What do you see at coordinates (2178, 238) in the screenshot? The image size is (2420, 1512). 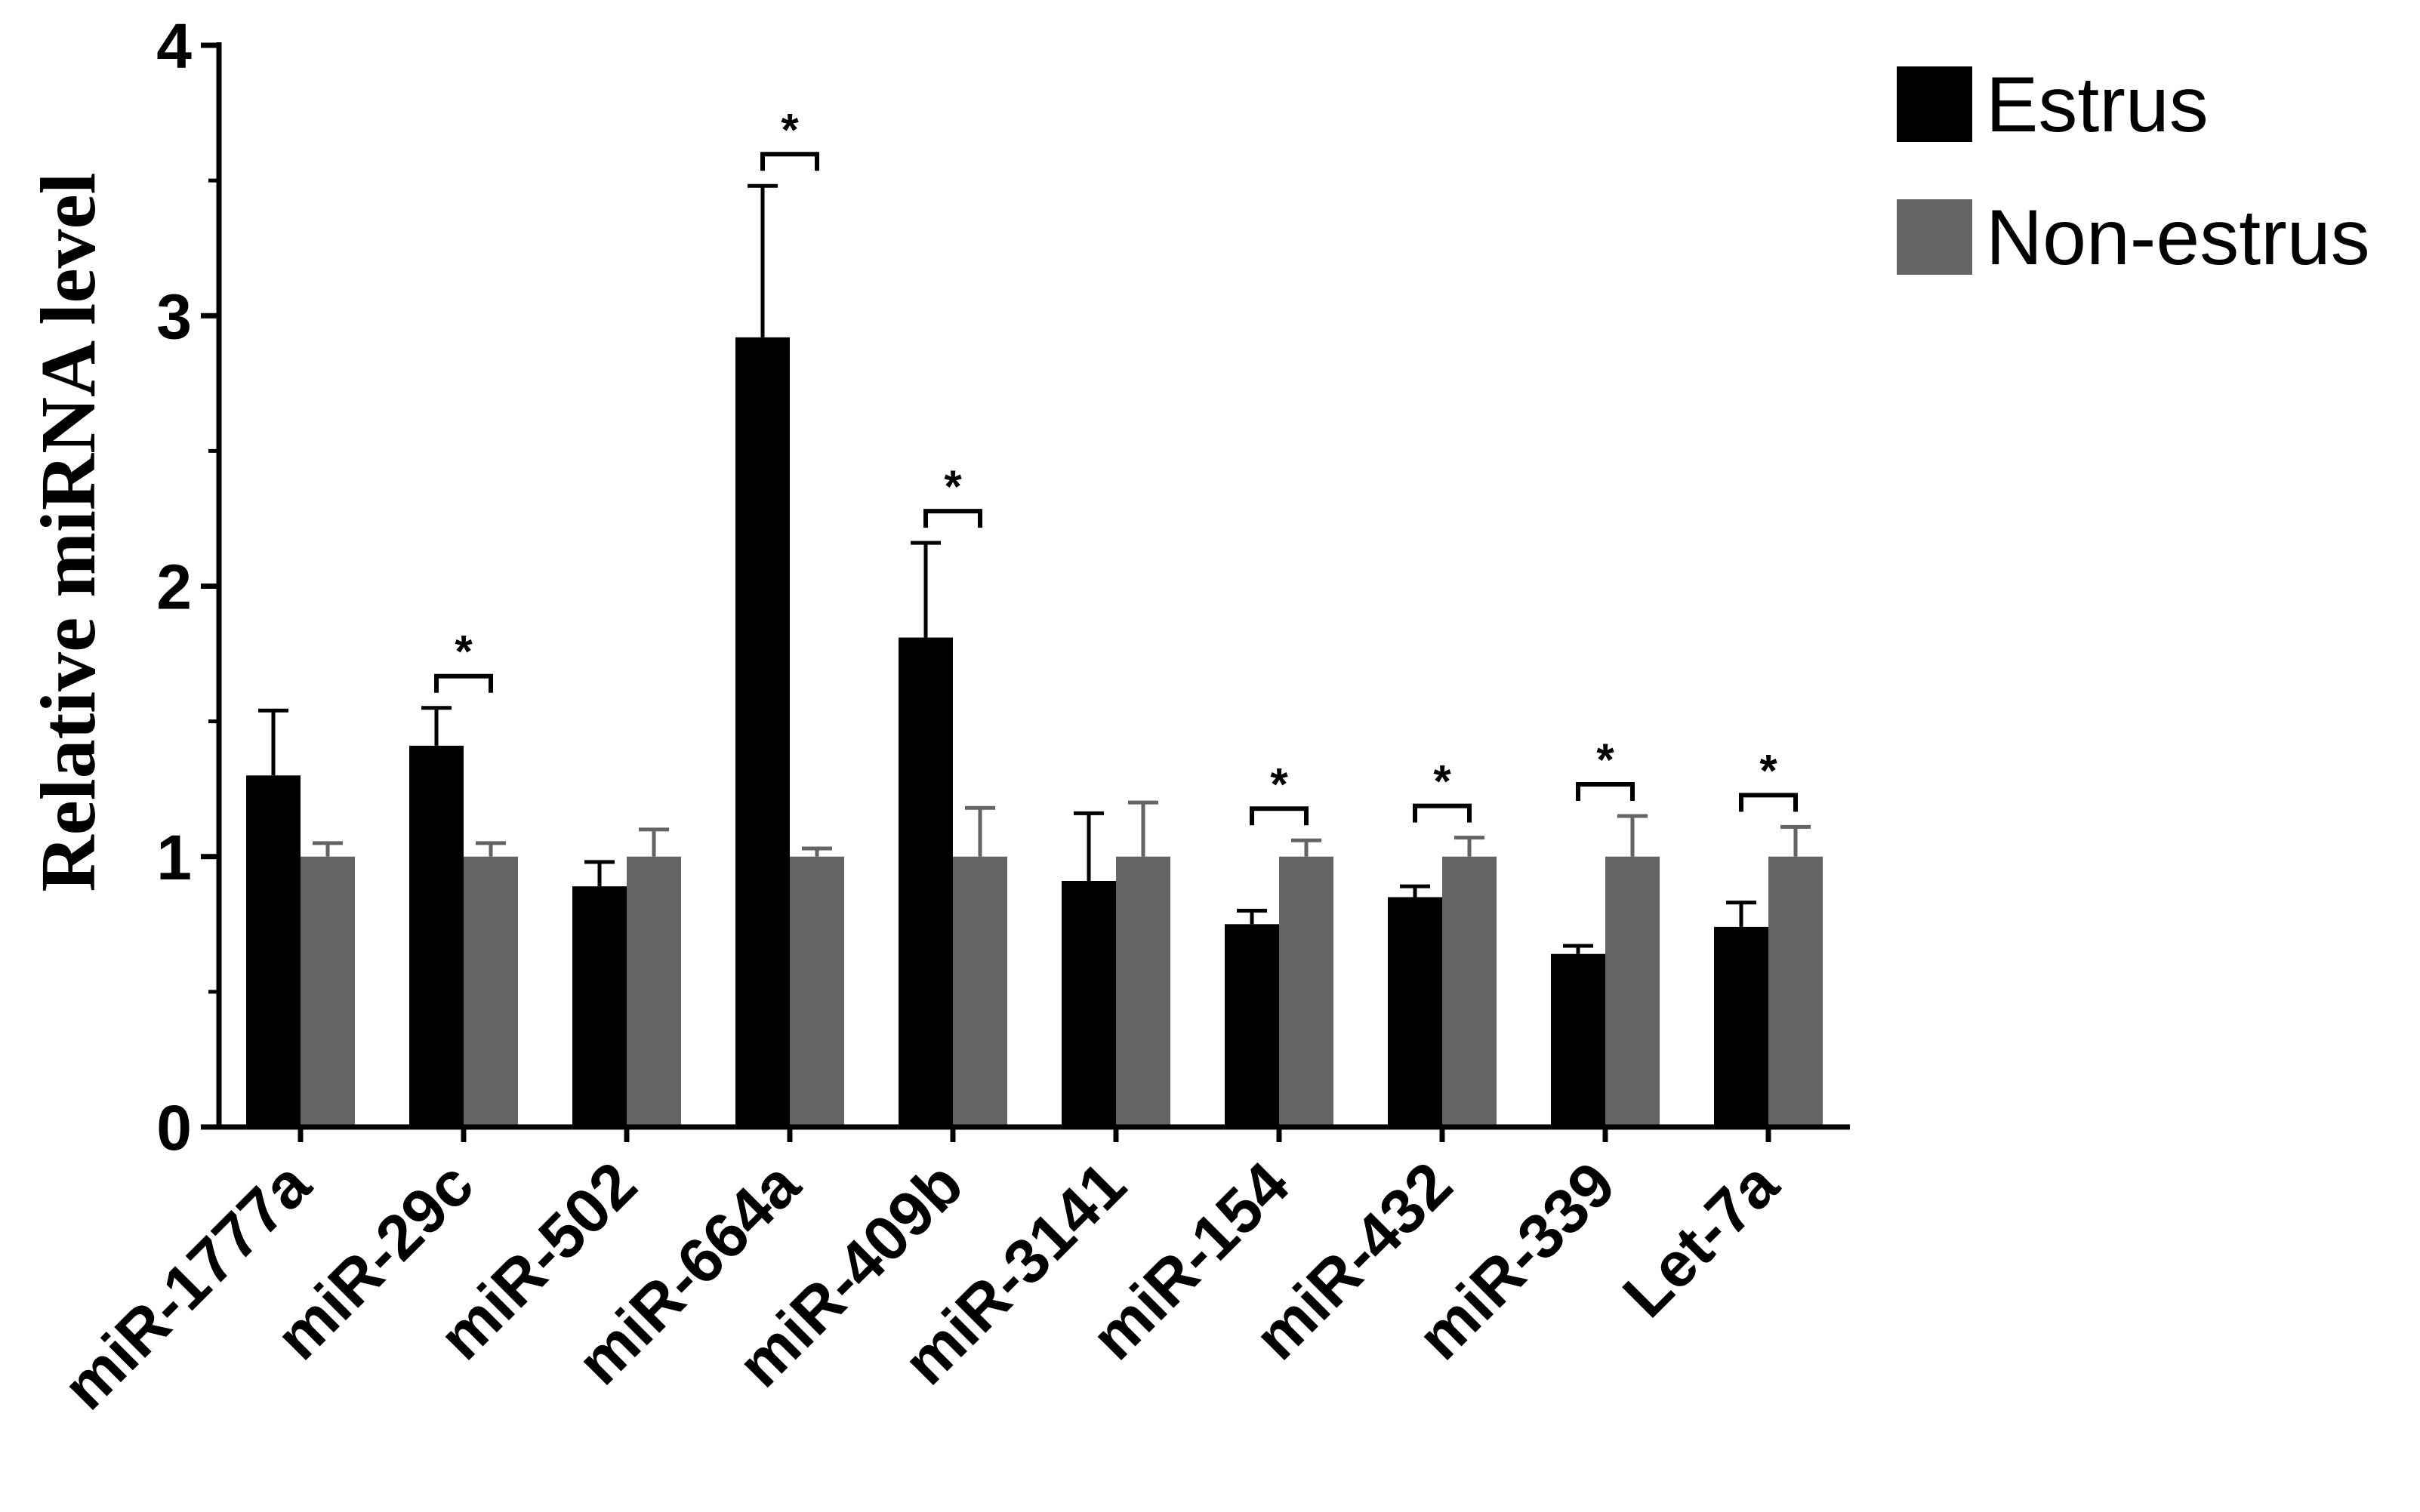 I see `legend-label-non-estrus: Non-estrus` at bounding box center [2178, 238].